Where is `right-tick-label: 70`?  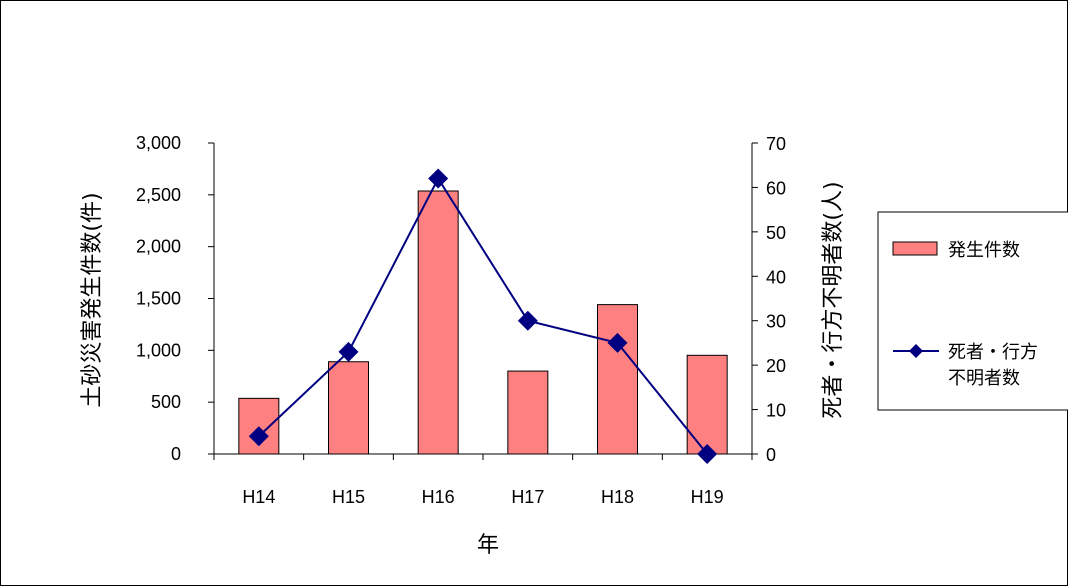
right-tick-label: 70 is located at coordinates (776, 144).